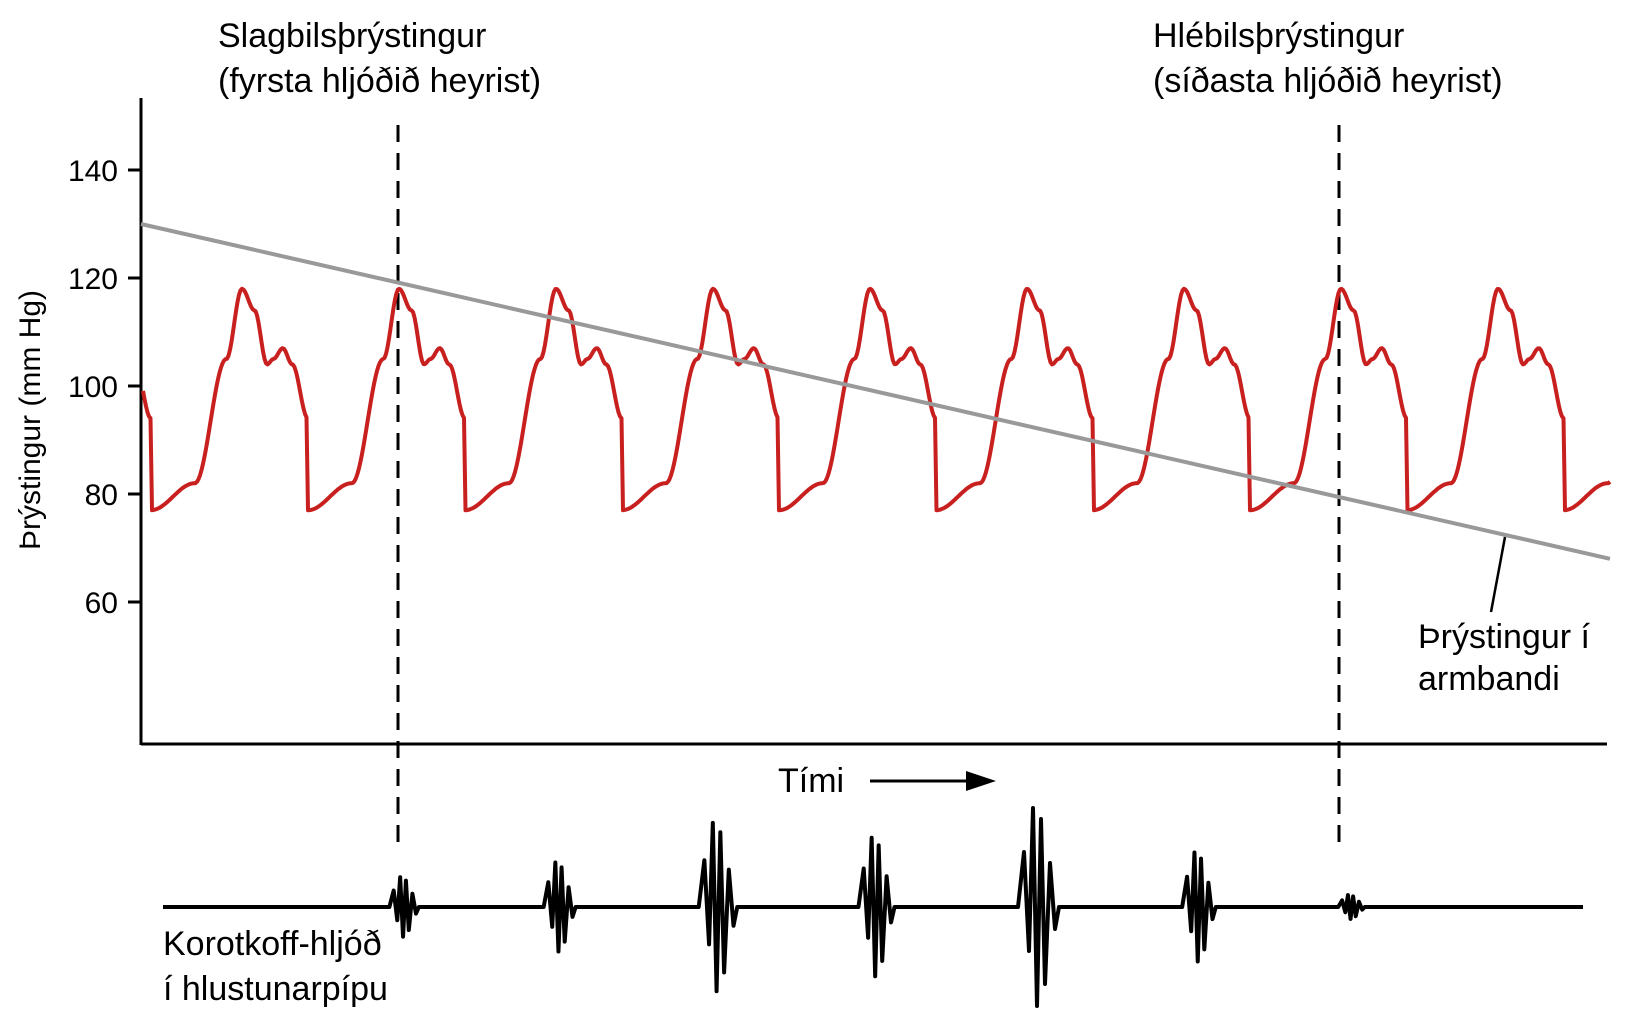 This screenshot has height=1027, width=1648. I want to click on cuff-pressure-label: Þrýstingur í, so click(1504, 637).